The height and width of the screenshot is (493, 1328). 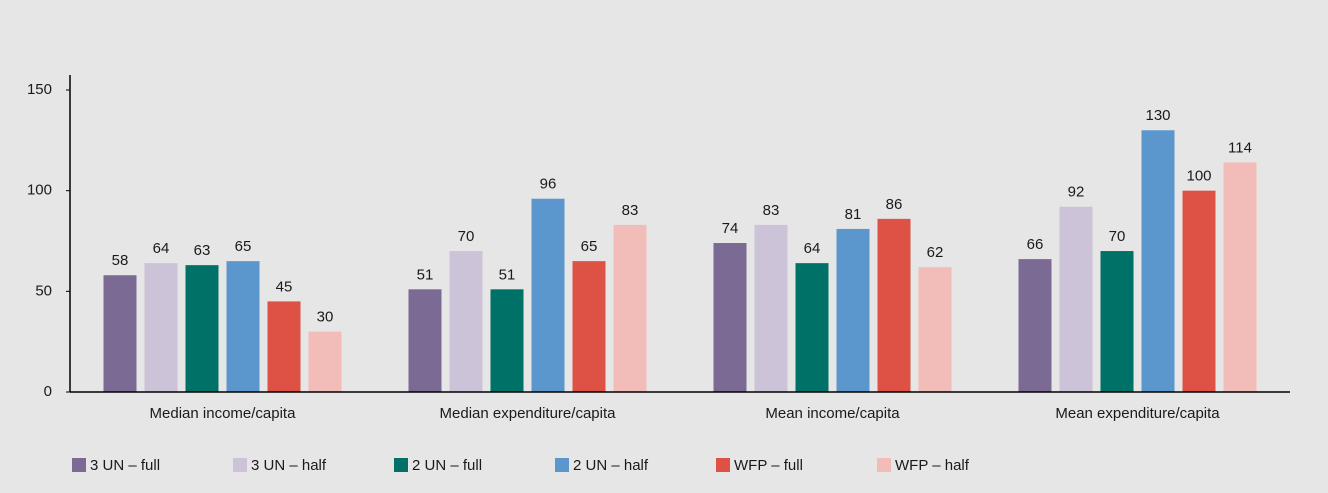 I want to click on value-label: 30, so click(x=325, y=317).